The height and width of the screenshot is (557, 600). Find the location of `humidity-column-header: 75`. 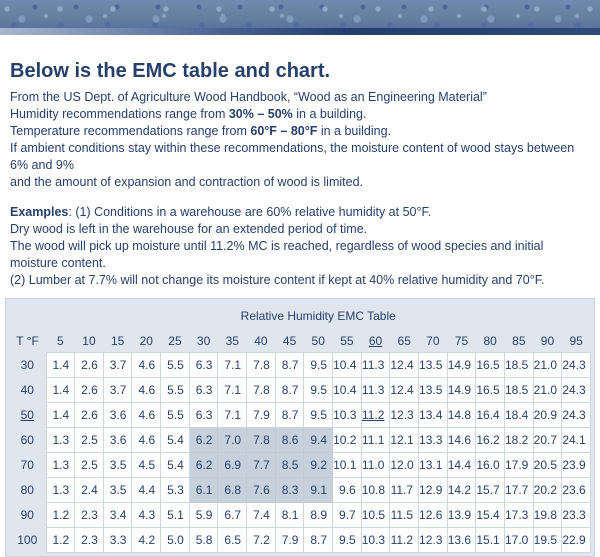

humidity-column-header: 75 is located at coordinates (461, 341).